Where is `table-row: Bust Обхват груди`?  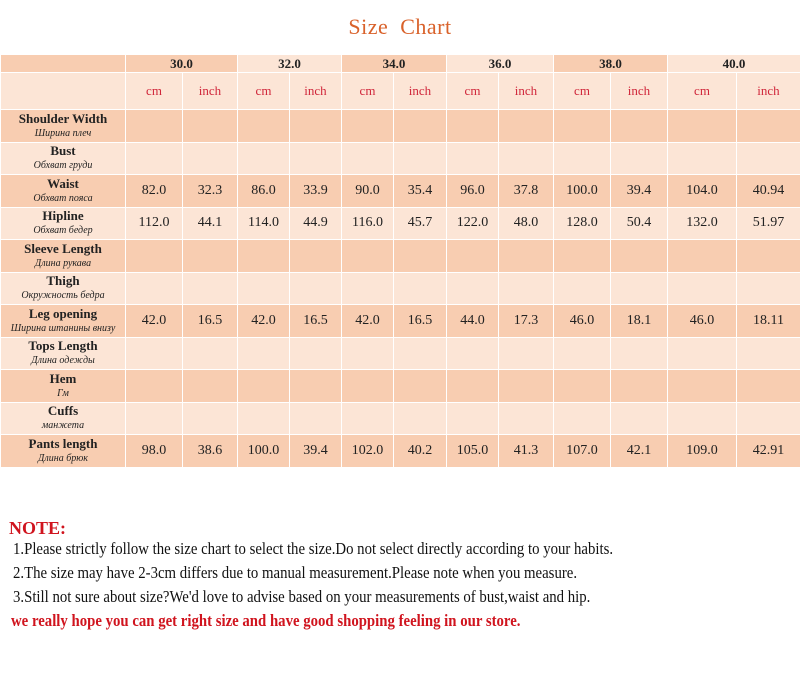
table-row: Bust Обхват груди is located at coordinates (400, 158).